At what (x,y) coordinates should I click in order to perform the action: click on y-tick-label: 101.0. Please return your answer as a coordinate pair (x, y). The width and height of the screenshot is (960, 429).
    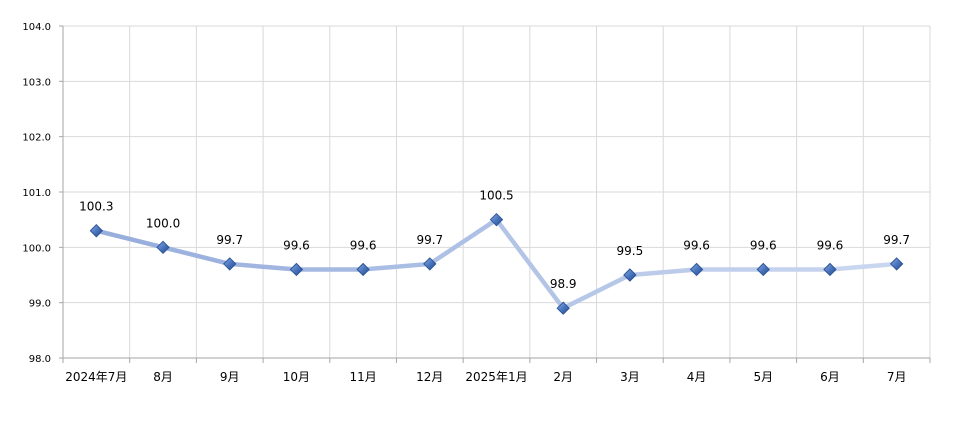
    Looking at the image, I should click on (36, 193).